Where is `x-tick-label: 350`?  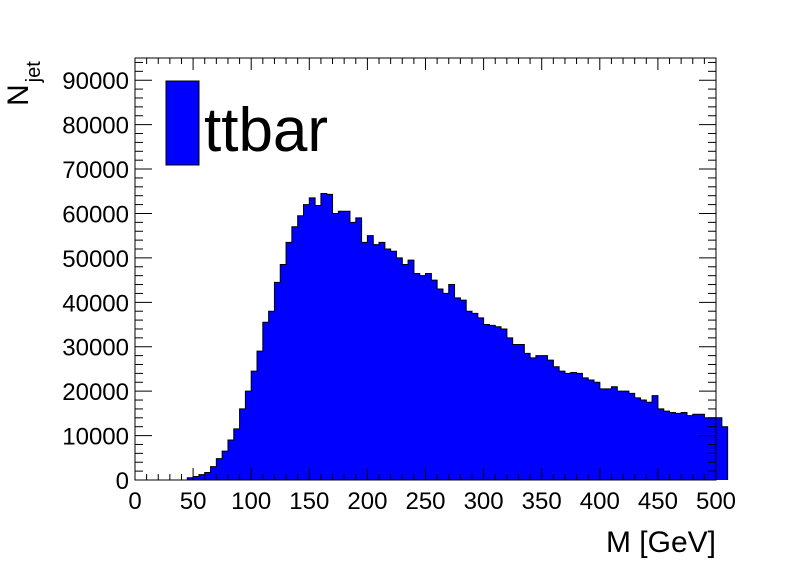
x-tick-label: 350 is located at coordinates (542, 501).